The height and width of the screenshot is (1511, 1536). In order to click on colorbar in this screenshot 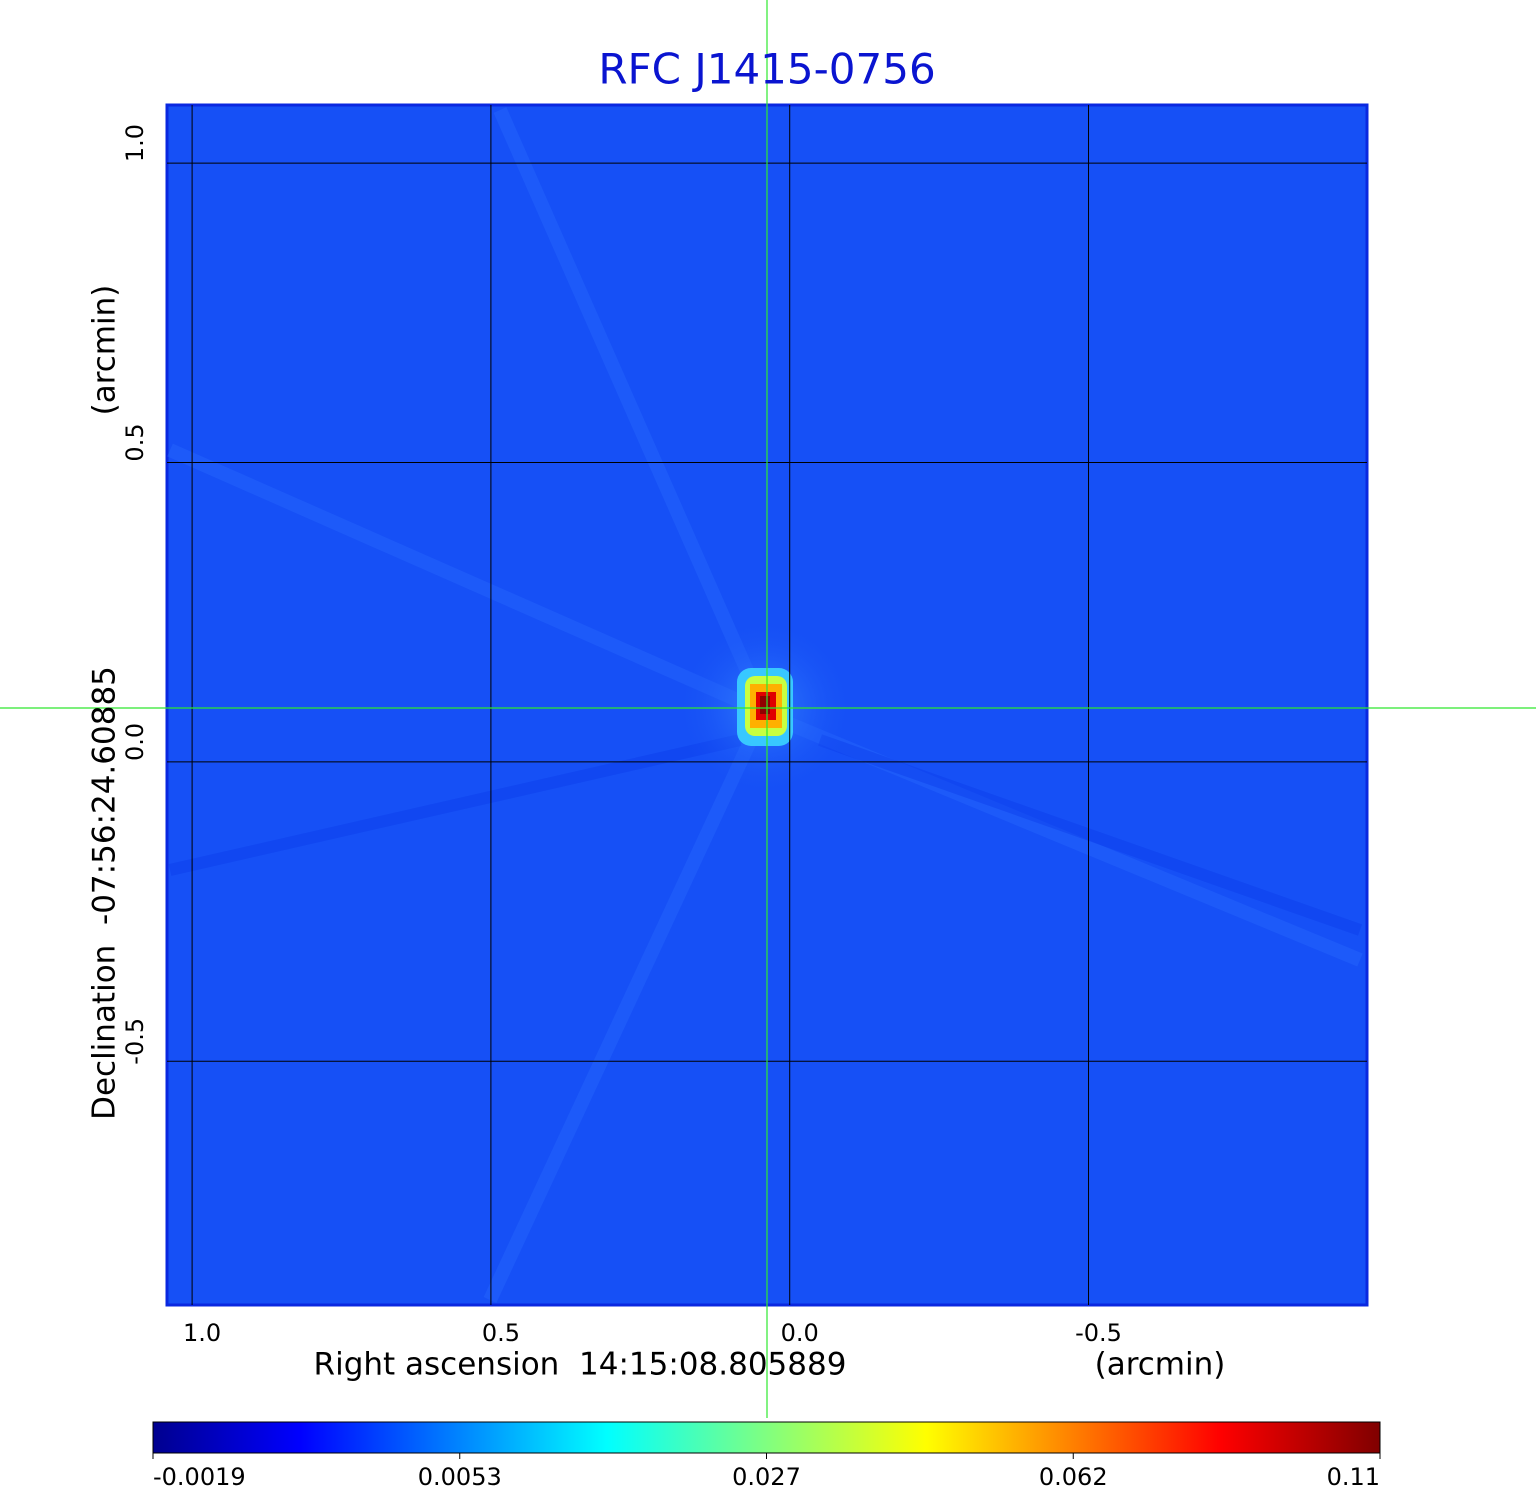, I will do `click(766, 1437)`.